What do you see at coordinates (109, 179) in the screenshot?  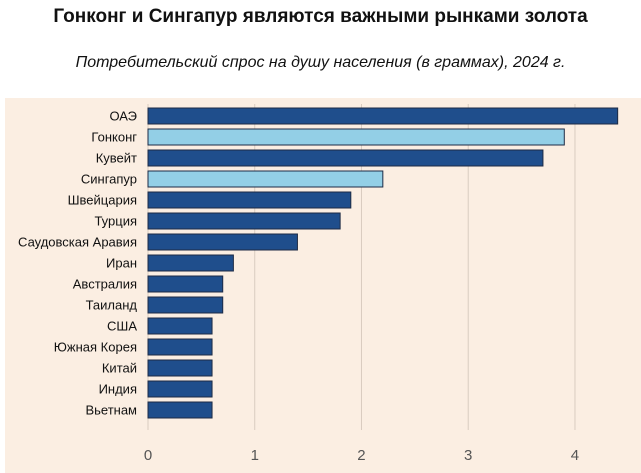 I see `category-label: Сингапур` at bounding box center [109, 179].